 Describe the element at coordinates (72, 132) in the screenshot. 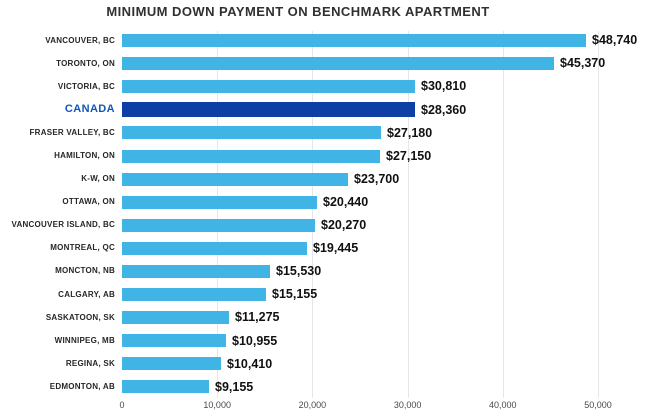

I see `category-label: FRASER VALLEY, BC` at that location.